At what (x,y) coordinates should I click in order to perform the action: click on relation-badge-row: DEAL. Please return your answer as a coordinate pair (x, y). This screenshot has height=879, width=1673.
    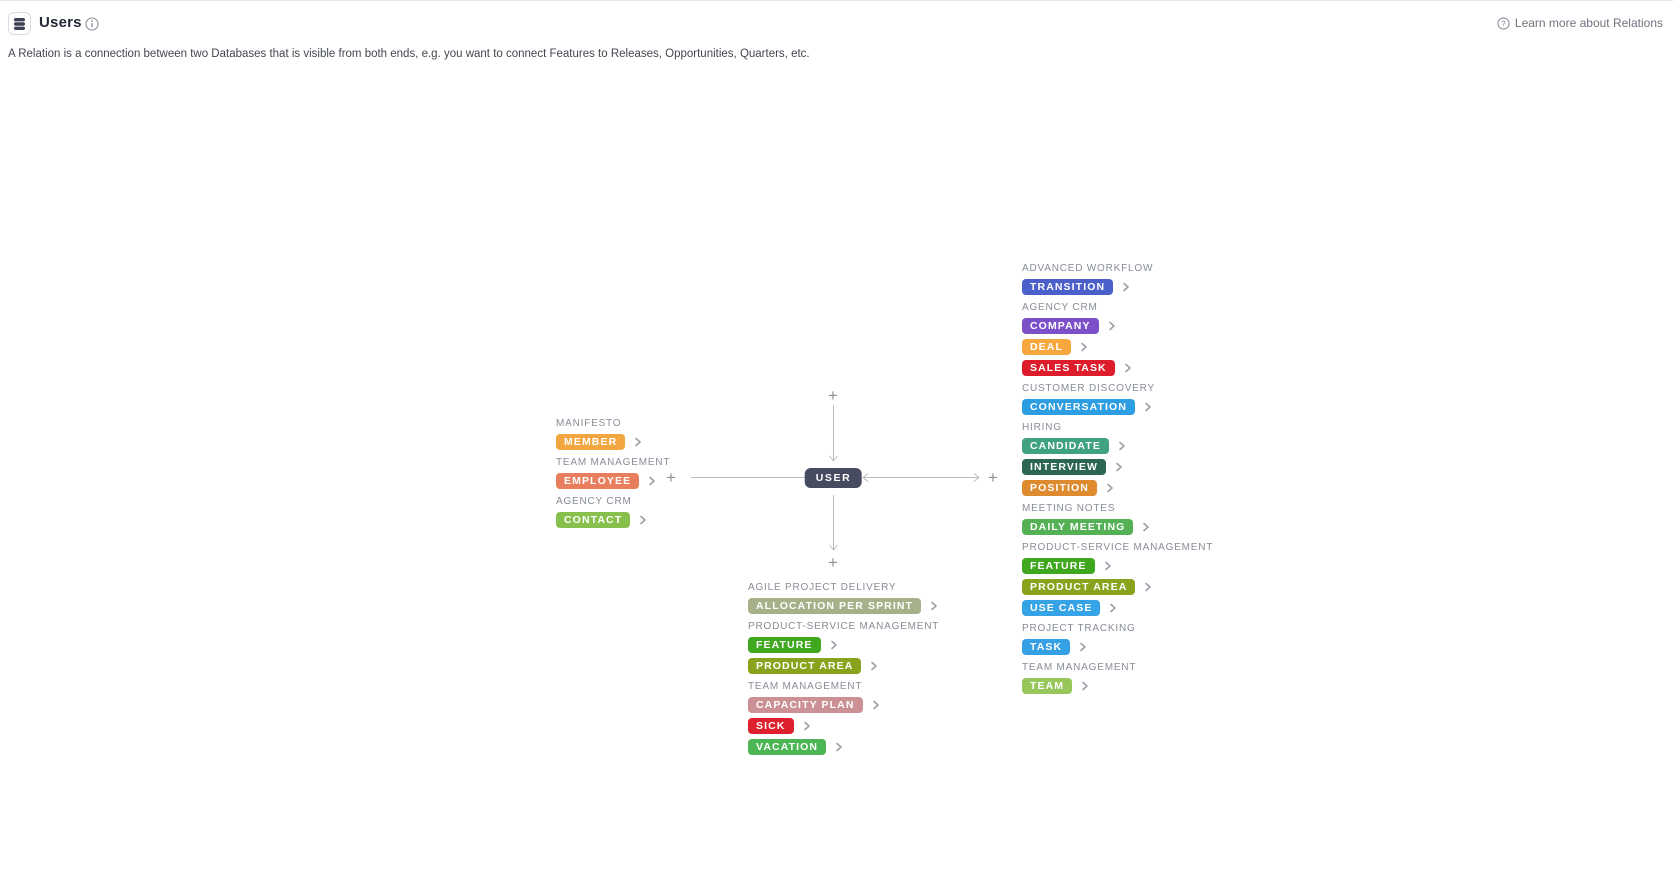
    Looking at the image, I should click on (1117, 347).